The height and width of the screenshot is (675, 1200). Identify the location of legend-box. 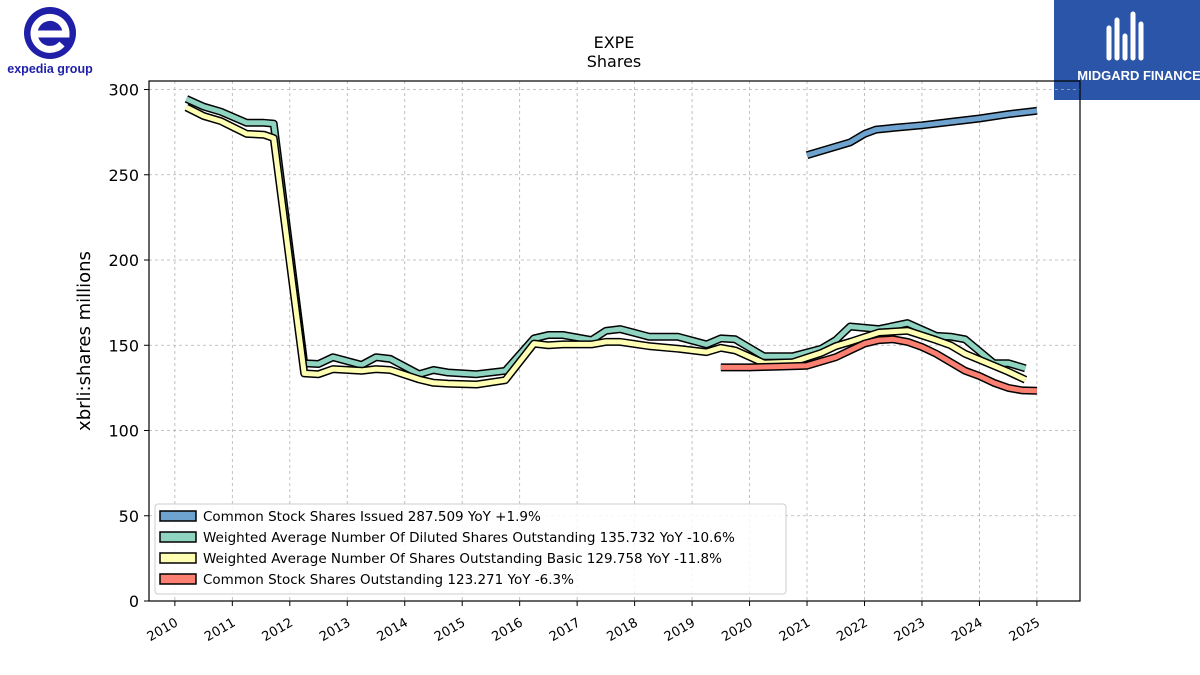
(470, 549).